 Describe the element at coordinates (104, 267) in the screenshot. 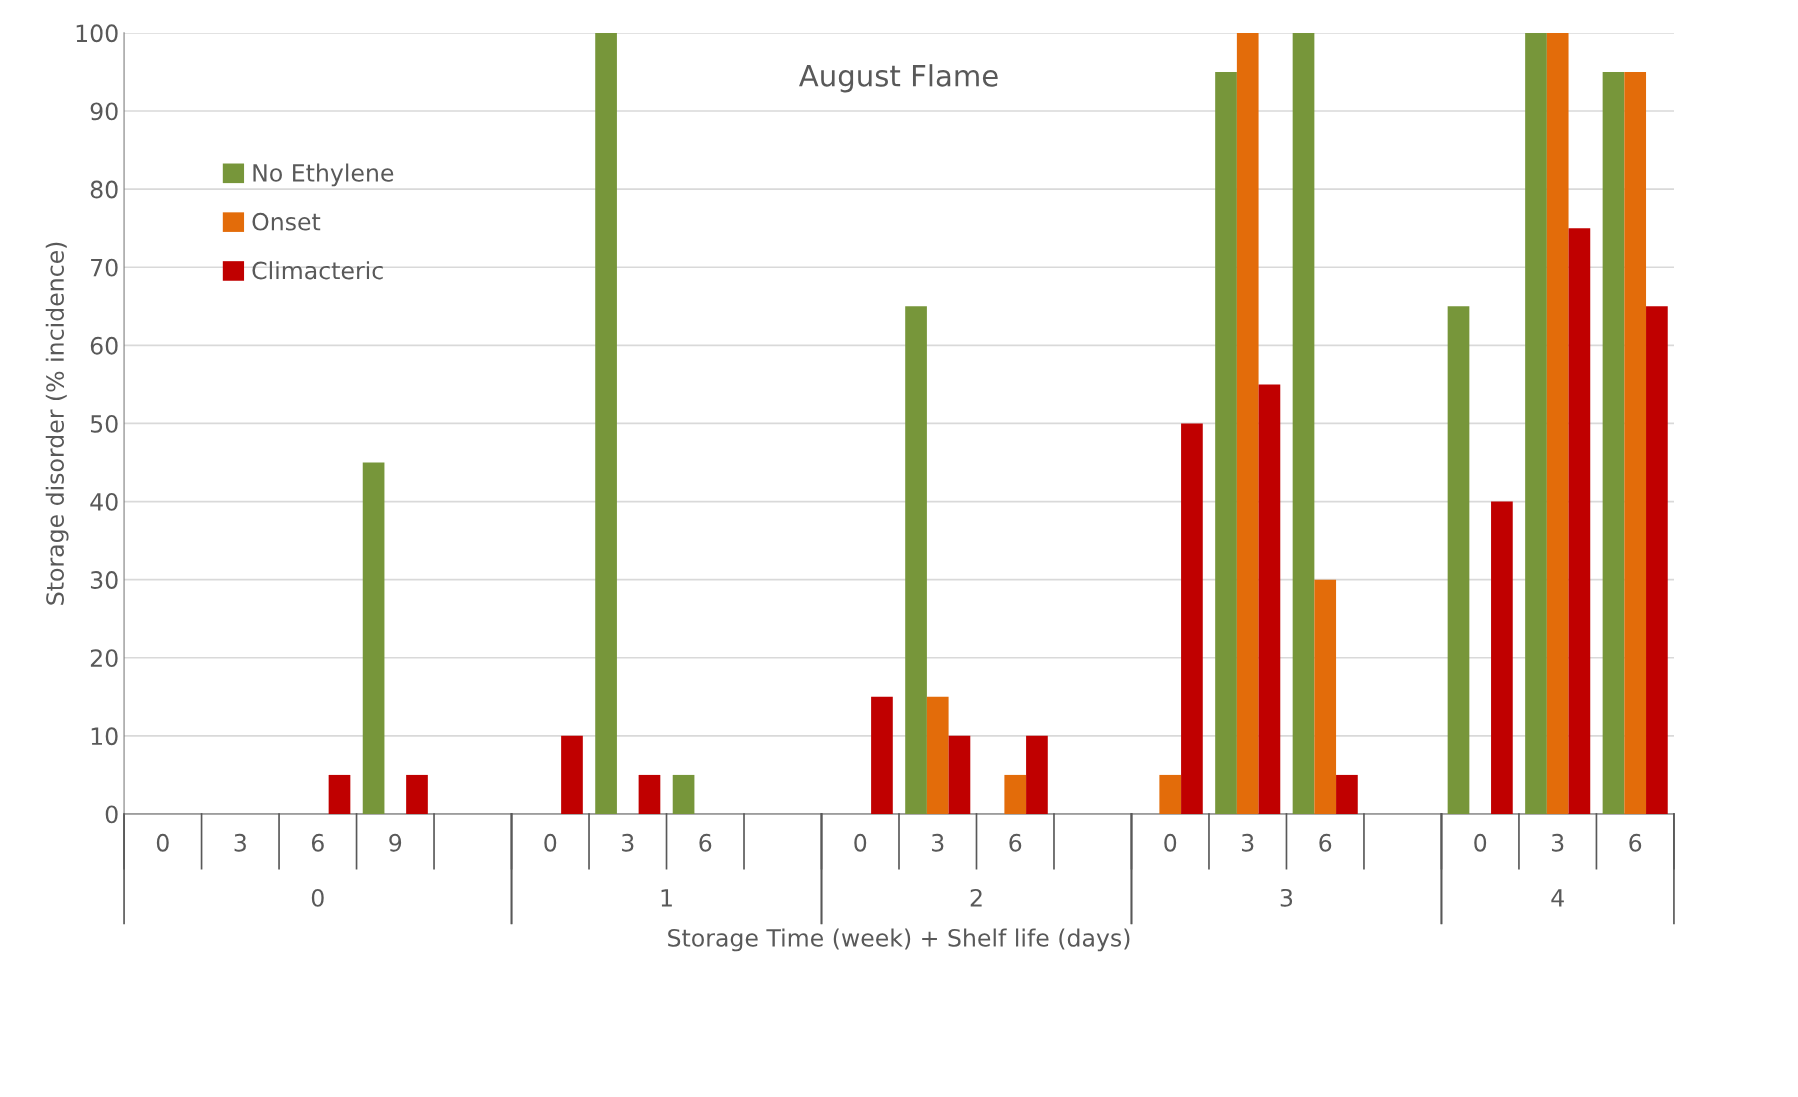

I see `y-tick-label: 70` at that location.